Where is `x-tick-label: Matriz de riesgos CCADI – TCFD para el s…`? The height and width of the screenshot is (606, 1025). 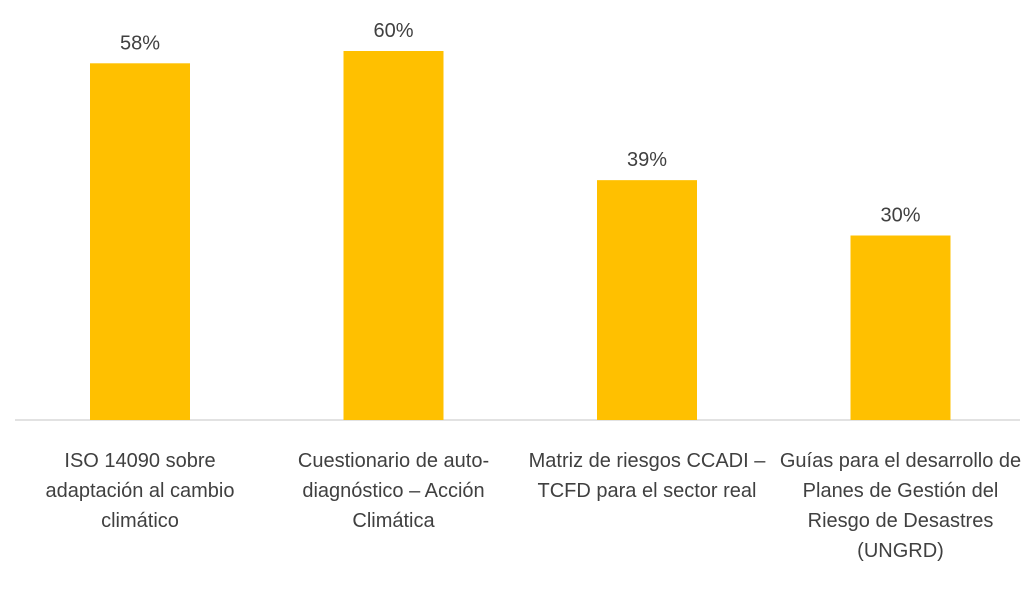 x-tick-label: Matriz de riesgos CCADI – TCFD para el s… is located at coordinates (647, 476).